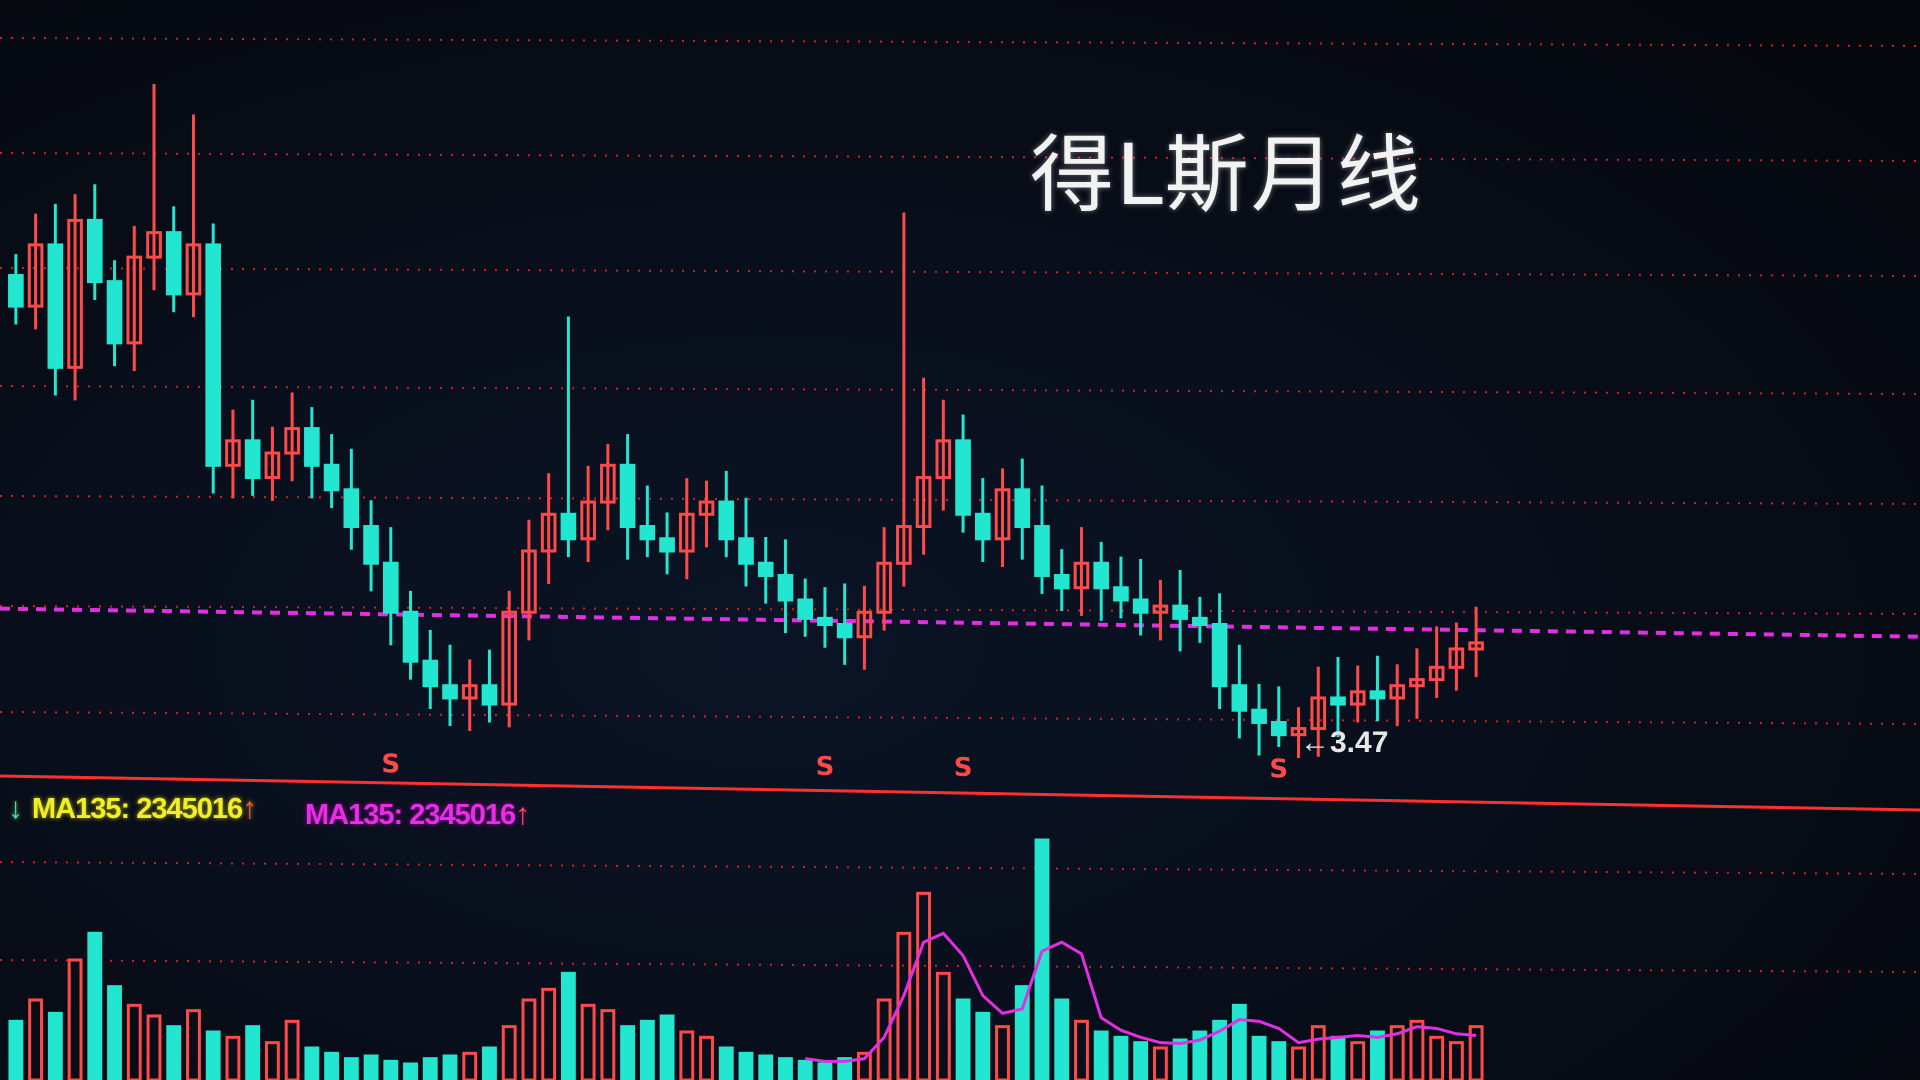 This screenshot has width=1920, height=1080. What do you see at coordinates (522, 814) in the screenshot?
I see `up-arrow-icon: ↑` at bounding box center [522, 814].